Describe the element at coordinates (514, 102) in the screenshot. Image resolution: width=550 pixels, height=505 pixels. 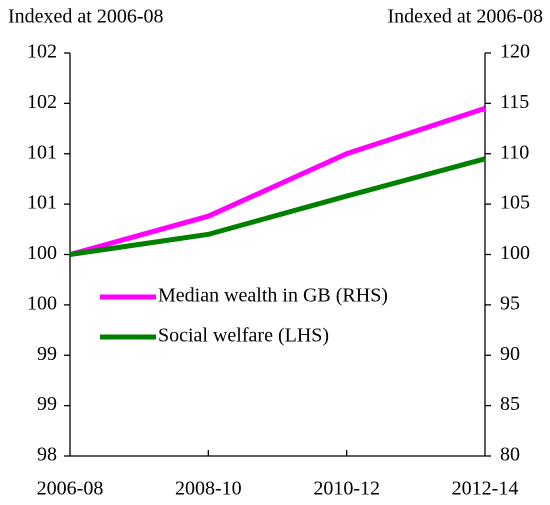
I see `y2-tick-label: 115` at that location.